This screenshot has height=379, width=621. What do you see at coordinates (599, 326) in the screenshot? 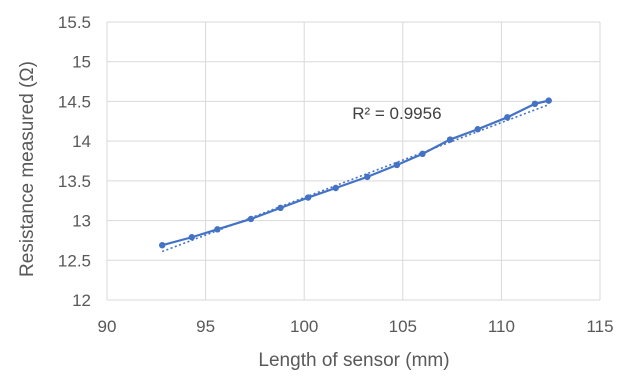
I see `x-tick-label: 115` at bounding box center [599, 326].